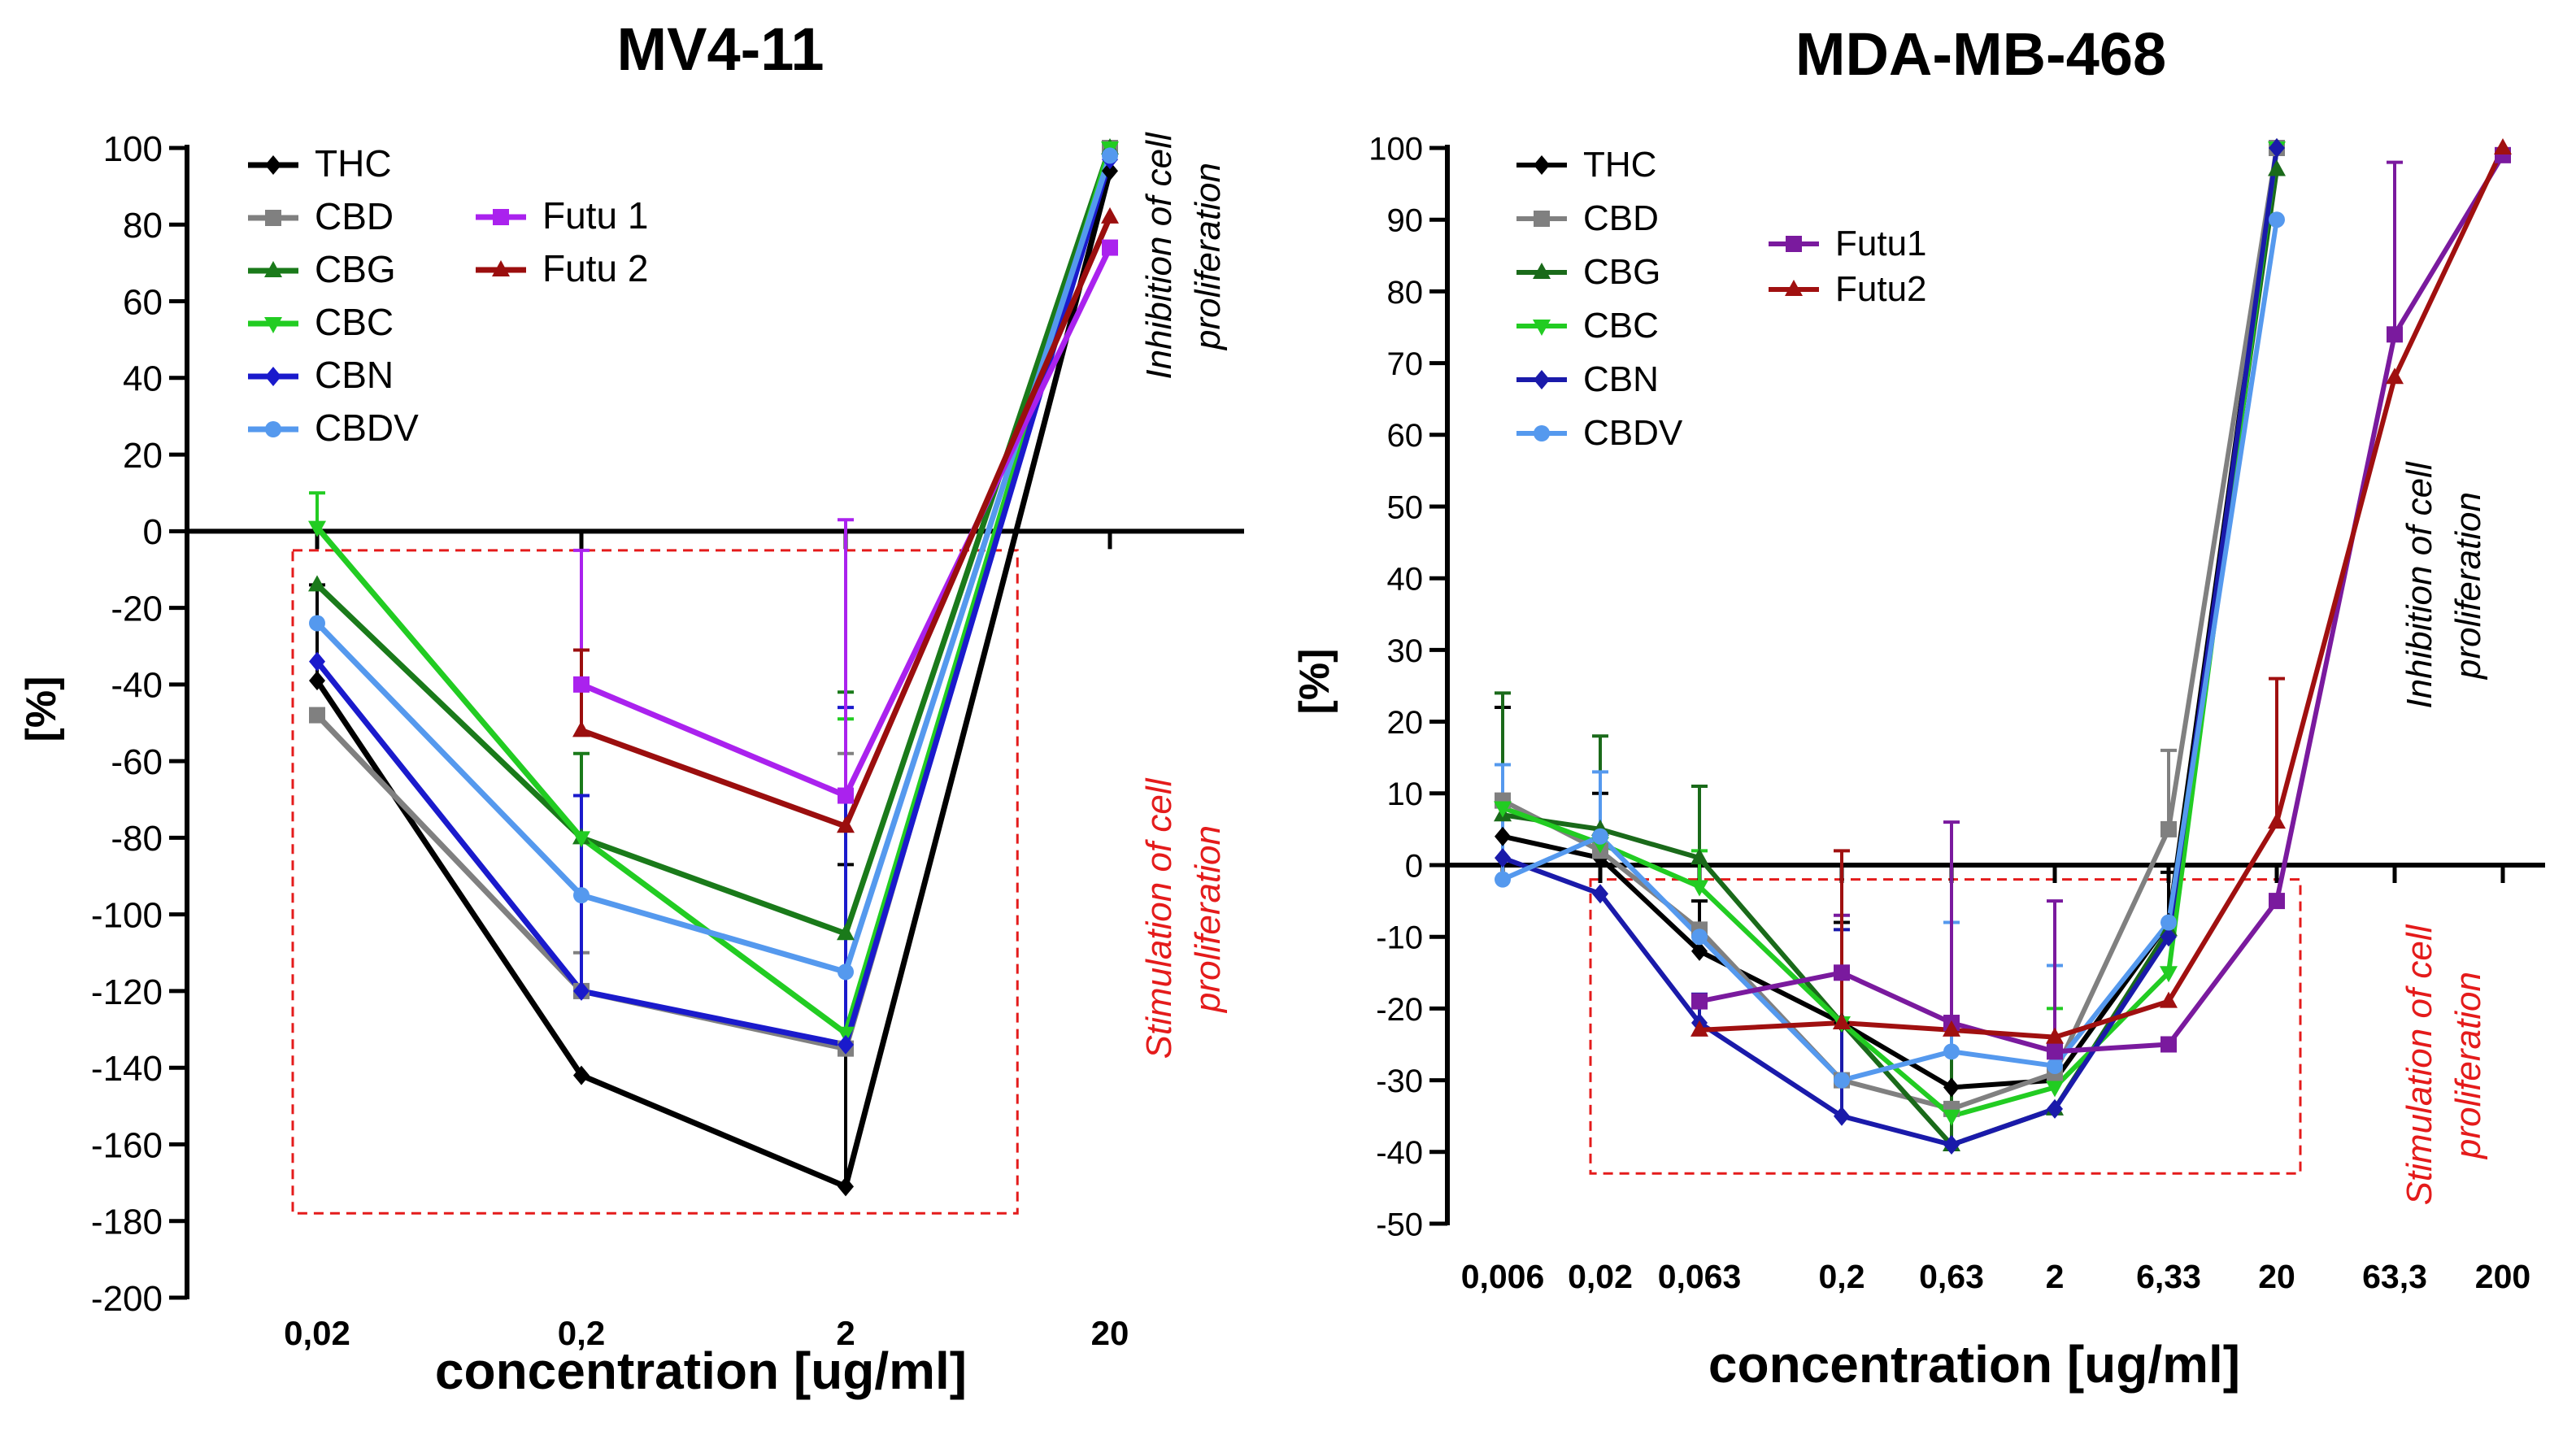  I want to click on y-tick-label: 80, so click(1405, 293).